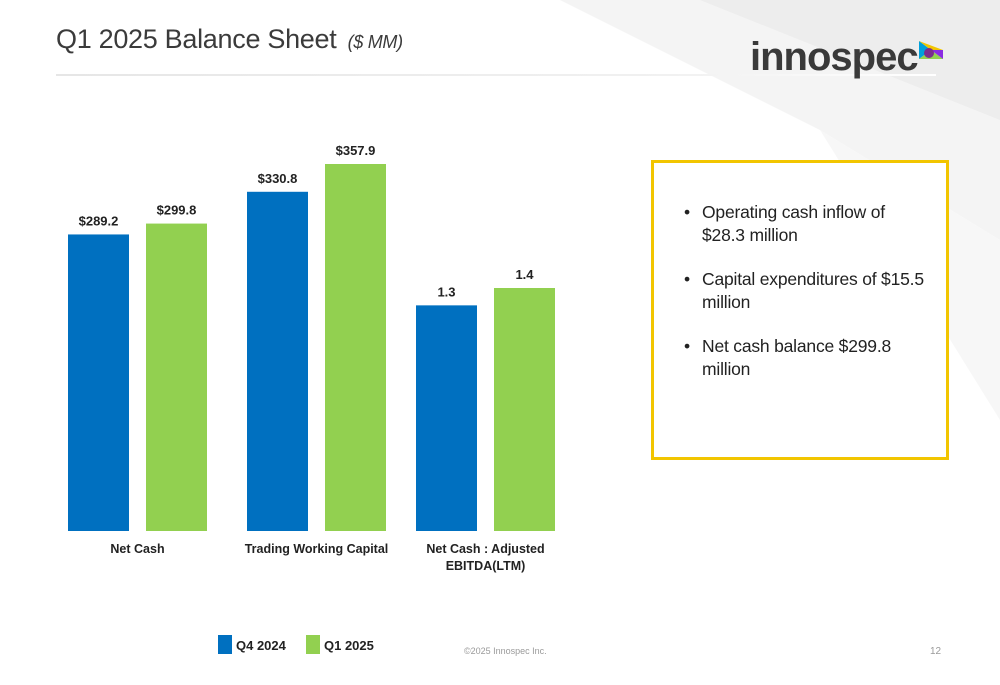  I want to click on highlight-text: Operating cash inflow of $28.3 million, so click(793, 223).